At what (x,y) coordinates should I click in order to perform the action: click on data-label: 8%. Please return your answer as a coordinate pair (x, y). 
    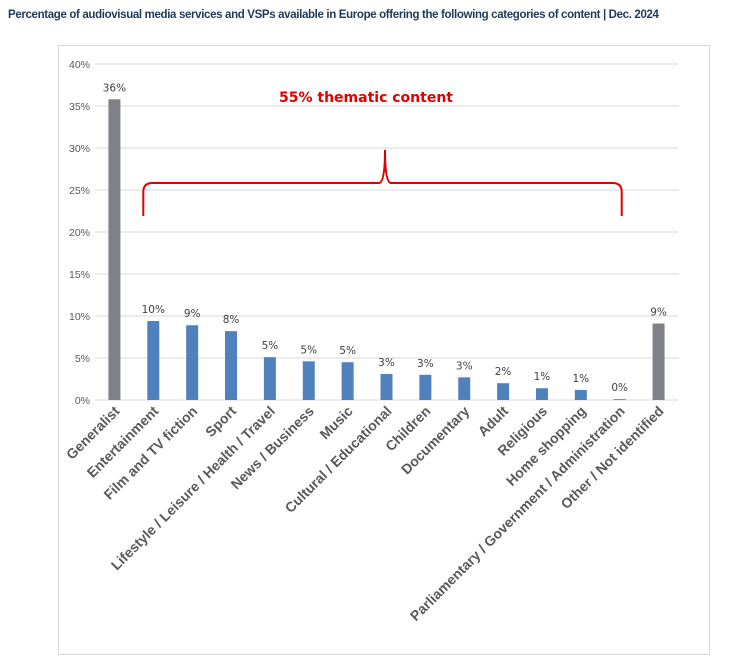
    Looking at the image, I should click on (231, 320).